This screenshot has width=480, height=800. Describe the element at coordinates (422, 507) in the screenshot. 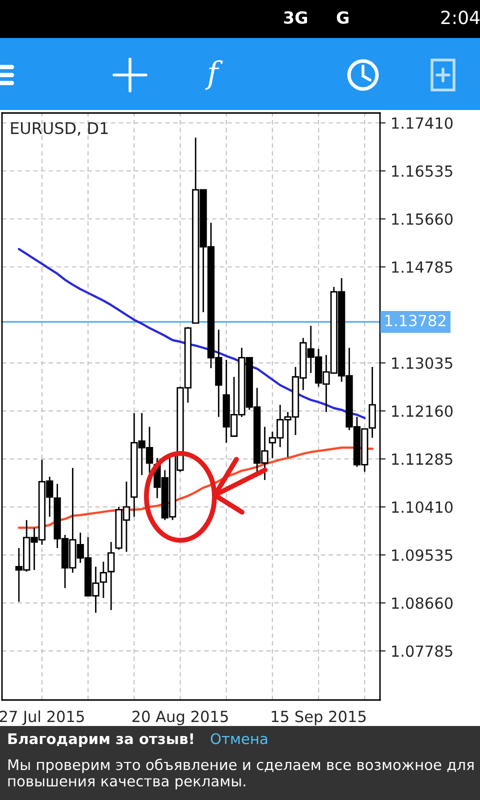

I see `y-tick-label: 1.10410` at that location.